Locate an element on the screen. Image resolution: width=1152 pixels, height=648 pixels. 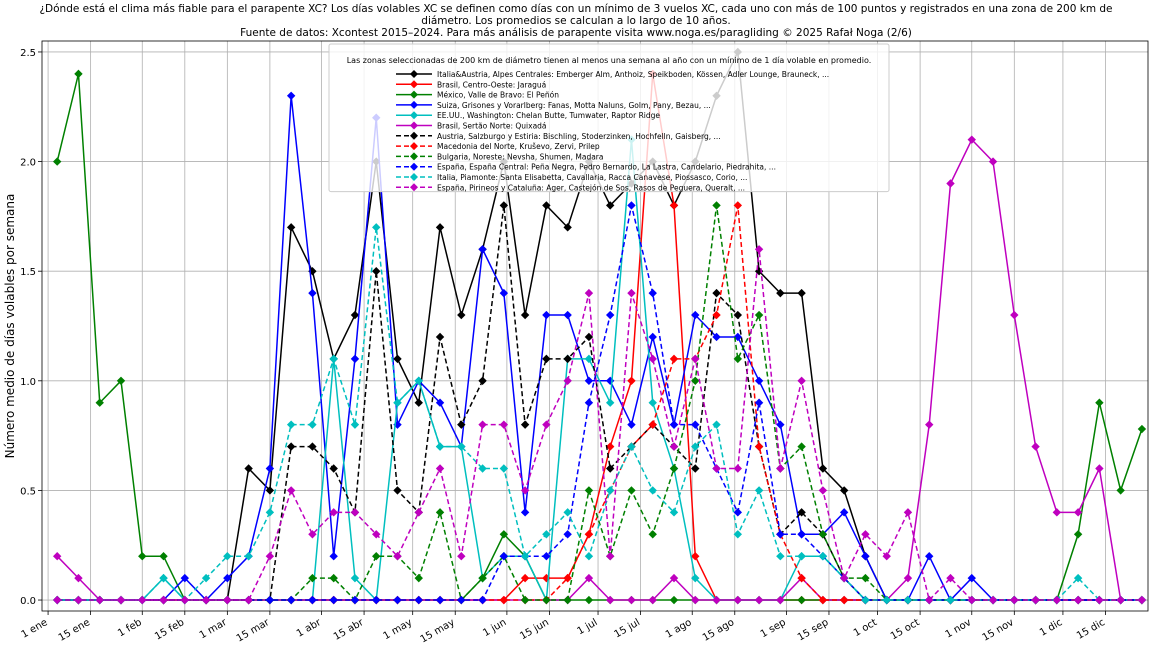
legend-label: México, Valle de Bravo: El Peñón is located at coordinates (498, 95).